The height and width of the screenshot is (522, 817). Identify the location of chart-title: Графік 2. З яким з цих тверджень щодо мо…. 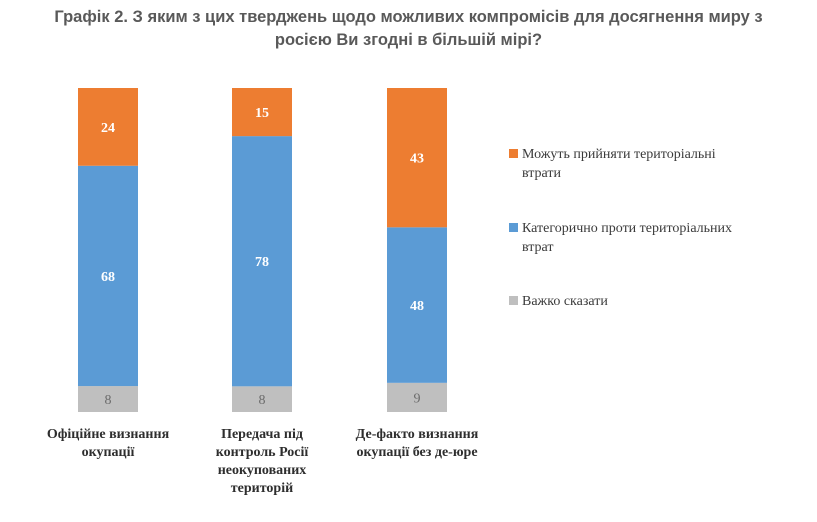
(408, 26).